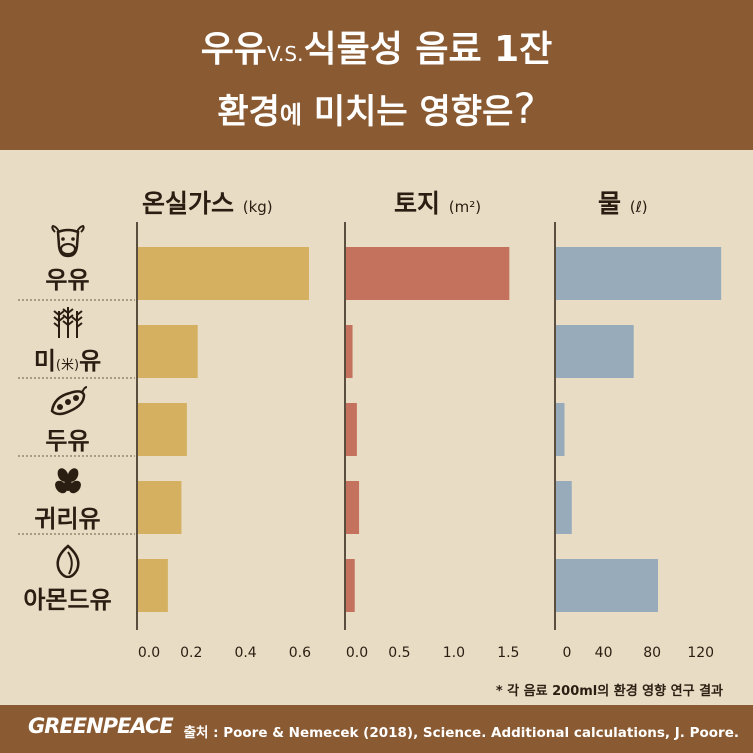  Describe the element at coordinates (623, 203) in the screenshot. I see `panel-title-water: 물 (ℓ)` at that location.